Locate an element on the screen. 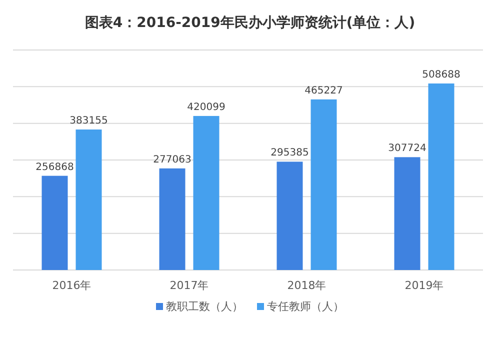 This screenshot has height=362, width=500. data-label: 420099 is located at coordinates (206, 107).